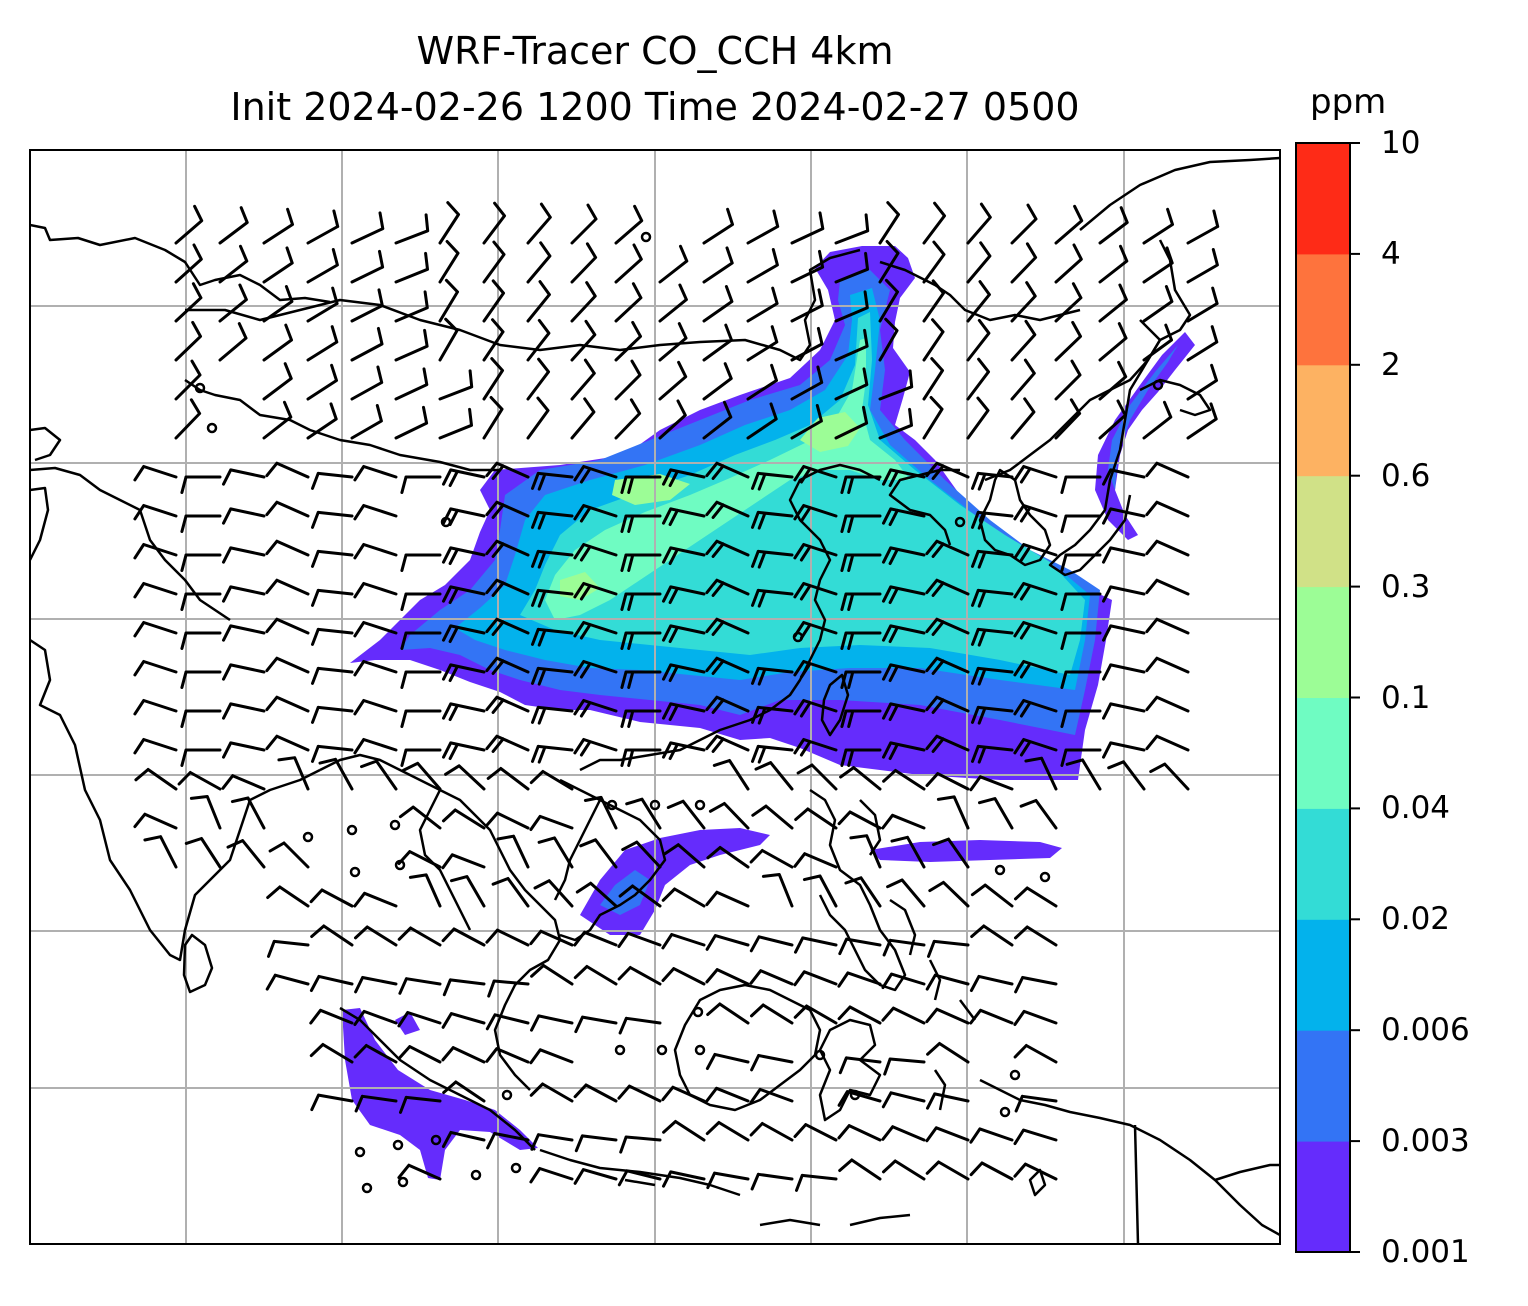 This screenshot has width=1528, height=1306. Describe the element at coordinates (1425, 1141) in the screenshot. I see `colorbar-tick-label: 0.003` at that location.